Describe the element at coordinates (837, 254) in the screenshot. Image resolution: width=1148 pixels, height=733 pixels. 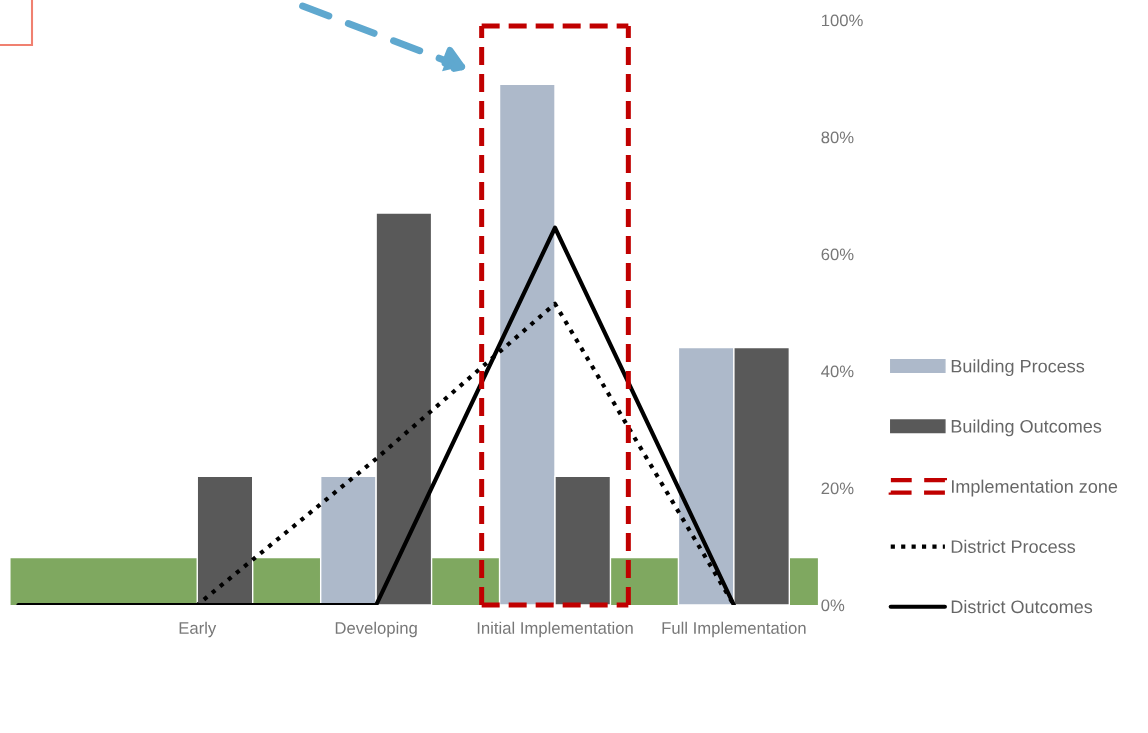
I see `y-tick-label: 60%` at that location.